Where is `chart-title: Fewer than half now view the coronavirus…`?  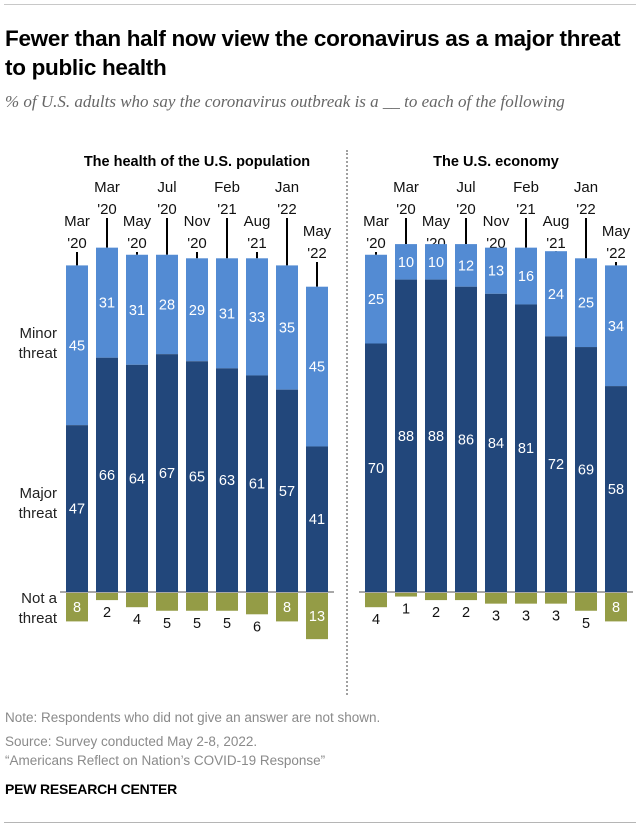 chart-title: Fewer than half now view the coronavirus… is located at coordinates (313, 53).